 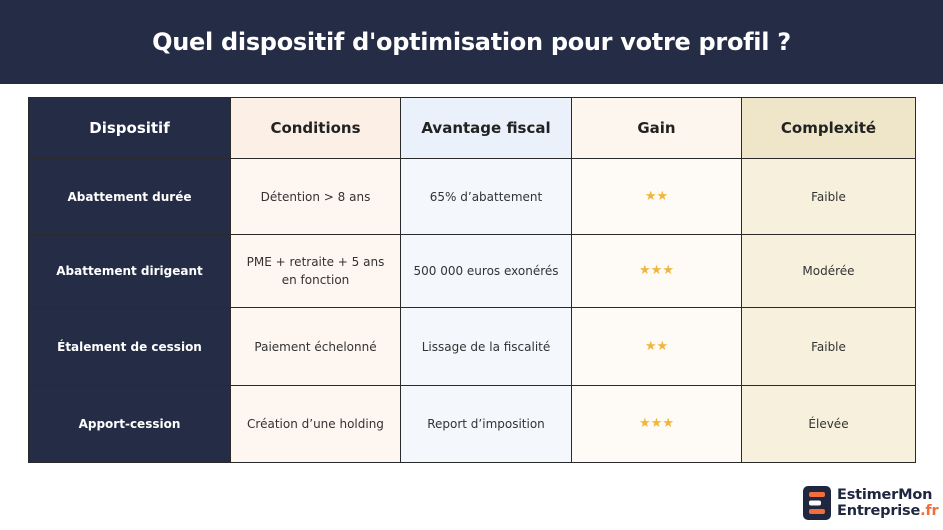 What do you see at coordinates (129, 424) in the screenshot?
I see `cell-dispositif: Apport-cession` at bounding box center [129, 424].